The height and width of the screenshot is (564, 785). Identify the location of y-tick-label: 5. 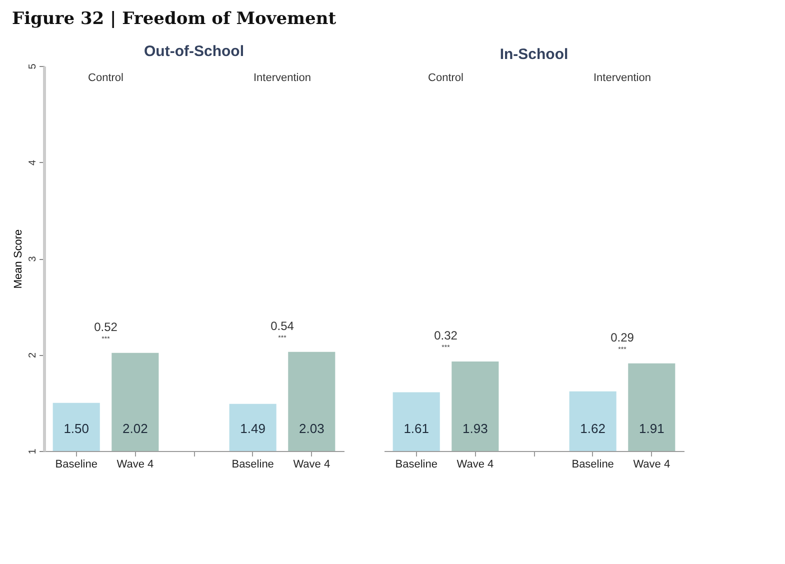
(33, 66).